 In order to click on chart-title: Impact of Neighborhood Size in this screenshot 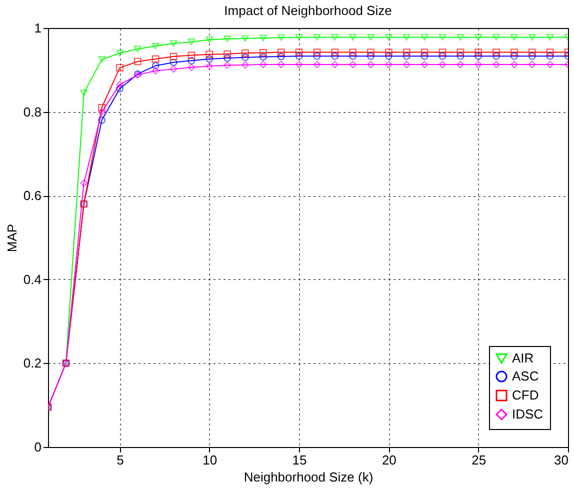, I will do `click(308, 10)`.